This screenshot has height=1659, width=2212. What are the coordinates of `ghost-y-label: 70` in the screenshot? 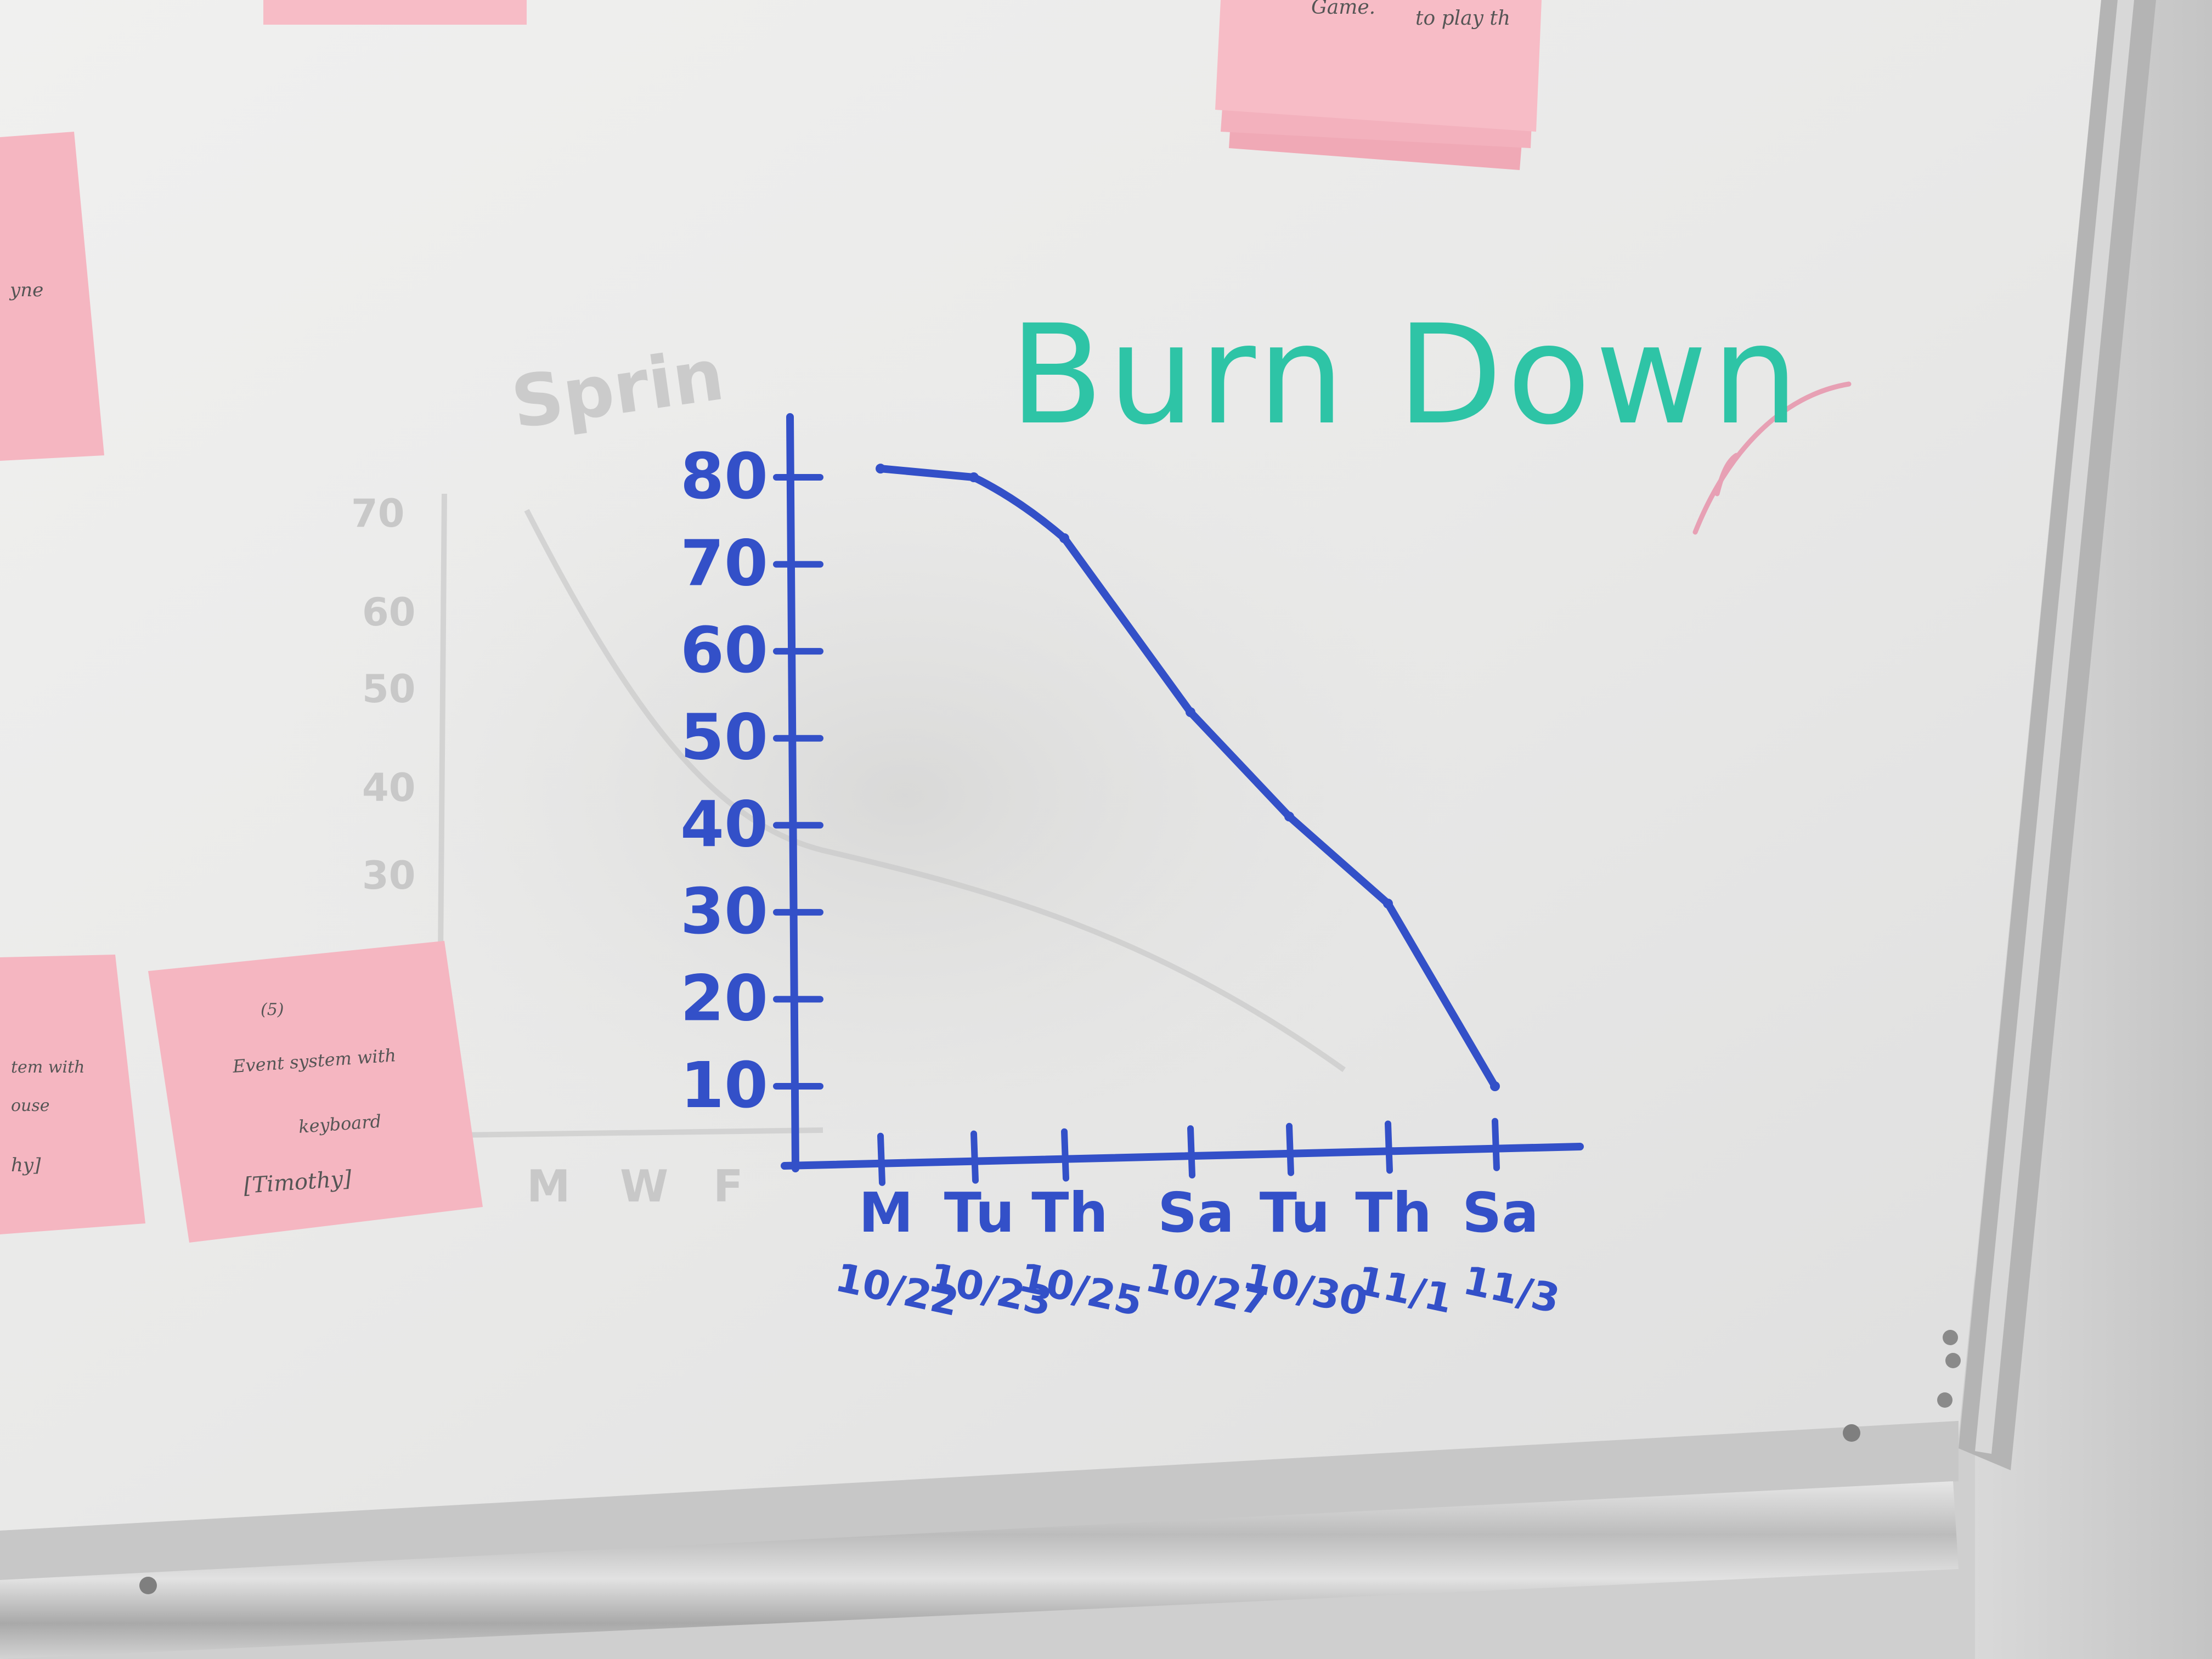 It's located at (377, 513).